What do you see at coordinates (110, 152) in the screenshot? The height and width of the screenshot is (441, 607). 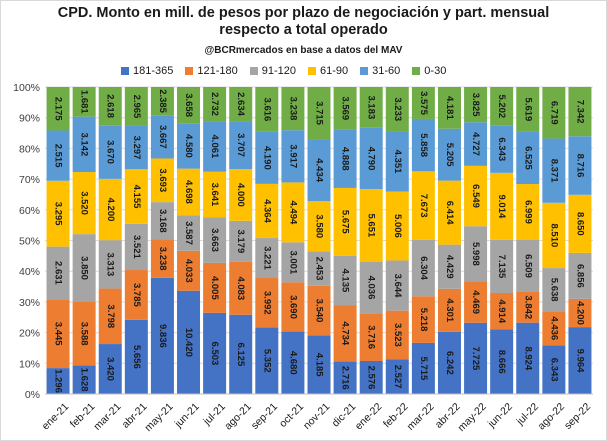 I see `data-label: 3.670` at bounding box center [110, 152].